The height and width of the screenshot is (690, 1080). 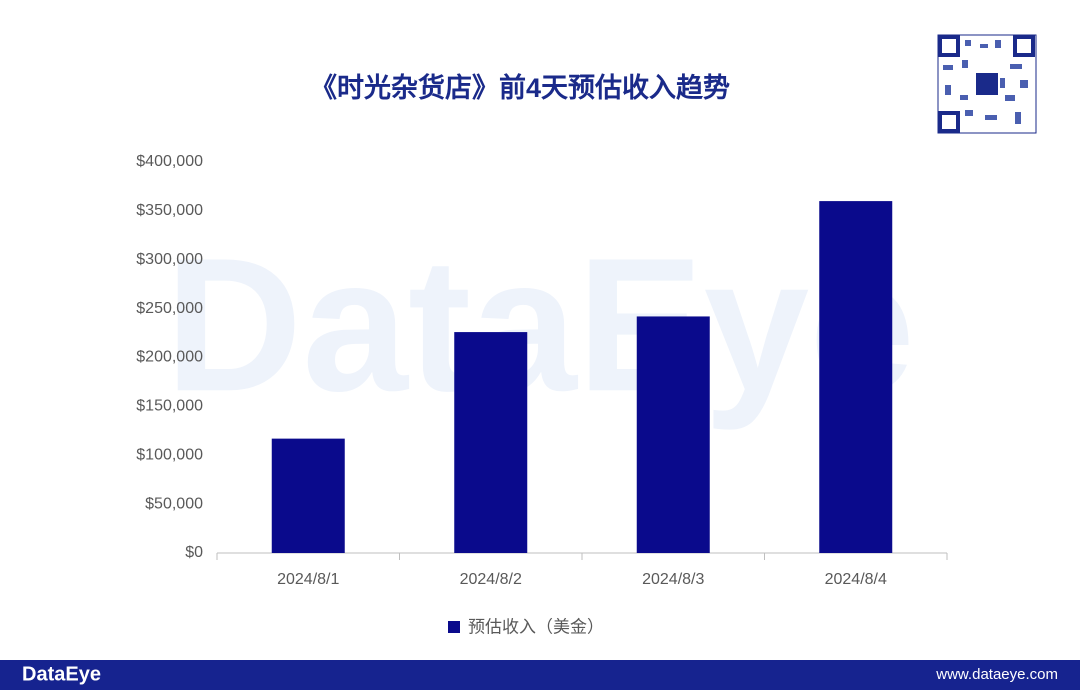 What do you see at coordinates (194, 552) in the screenshot?
I see `y-tick-label: $0` at bounding box center [194, 552].